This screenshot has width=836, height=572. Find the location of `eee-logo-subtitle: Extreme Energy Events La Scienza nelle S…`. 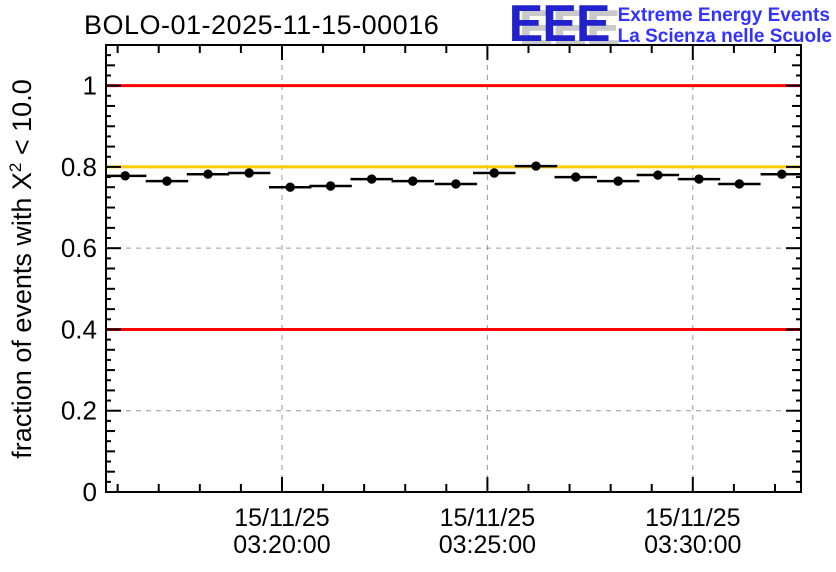

eee-logo-subtitle: Extreme Energy Events La Scienza nelle S… is located at coordinates (725, 24).